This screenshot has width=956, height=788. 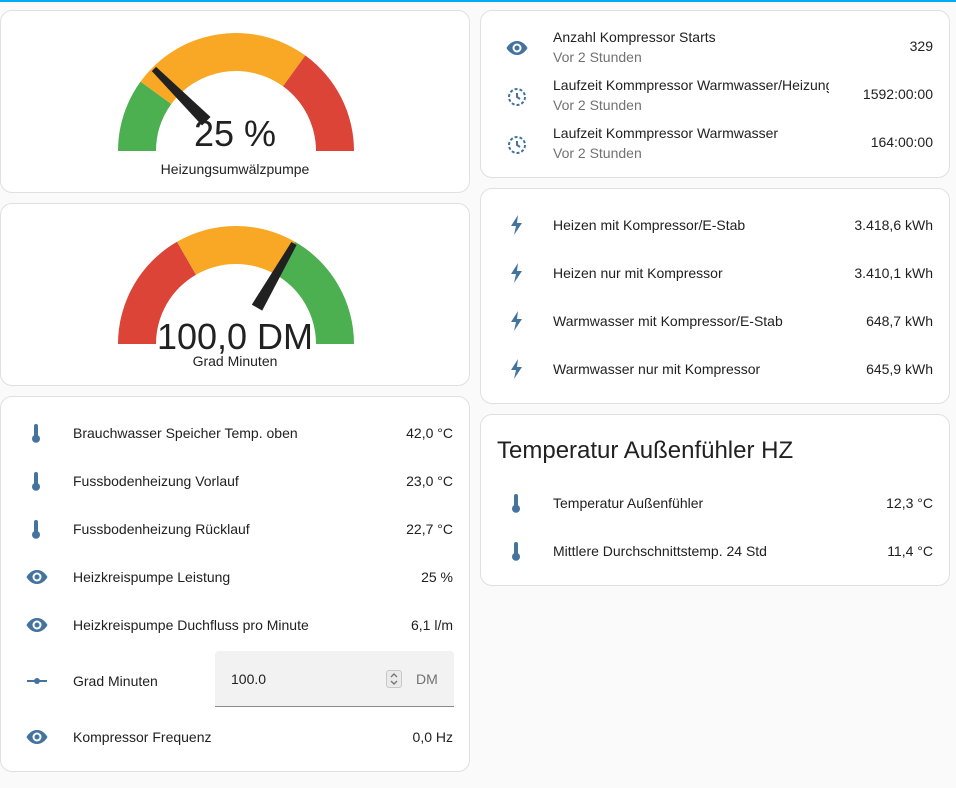 What do you see at coordinates (235, 361) in the screenshot?
I see `gauge-name: Grad Minuten` at bounding box center [235, 361].